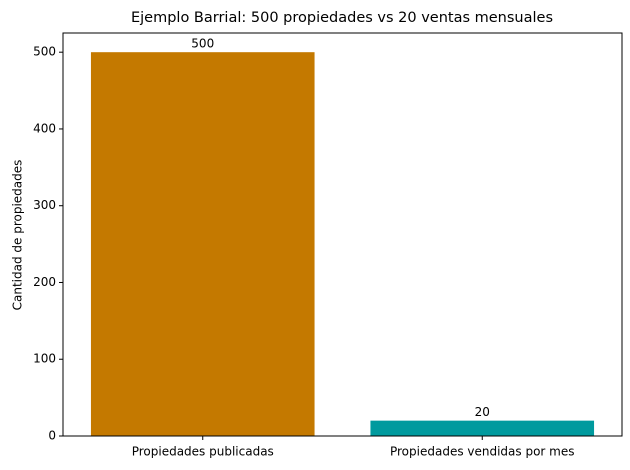 This screenshot has height=470, width=630. Describe the element at coordinates (44, 359) in the screenshot. I see `y-tick-label: 100` at that location.